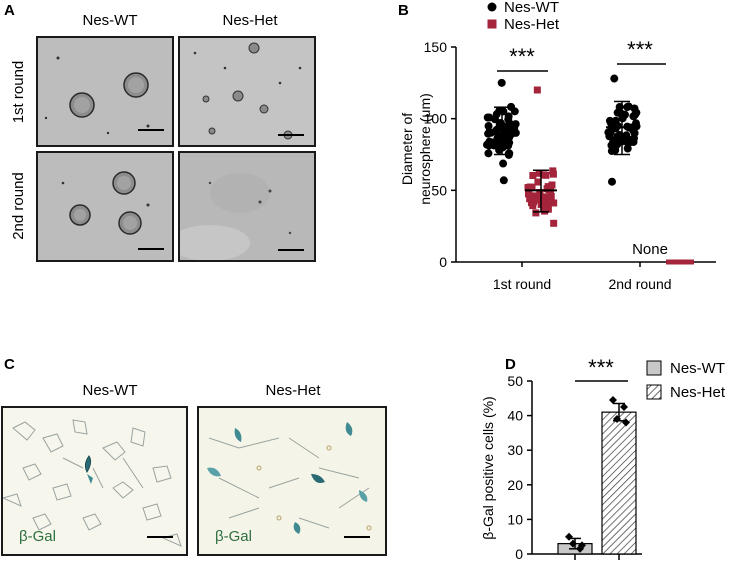  Describe the element at coordinates (436, 47) in the screenshot. I see `y-tick-label: 150` at that location.